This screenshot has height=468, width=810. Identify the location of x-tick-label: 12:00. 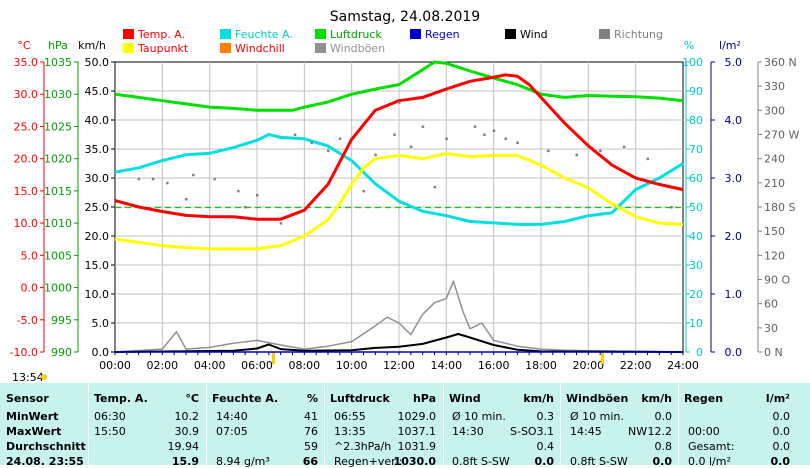
(399, 365).